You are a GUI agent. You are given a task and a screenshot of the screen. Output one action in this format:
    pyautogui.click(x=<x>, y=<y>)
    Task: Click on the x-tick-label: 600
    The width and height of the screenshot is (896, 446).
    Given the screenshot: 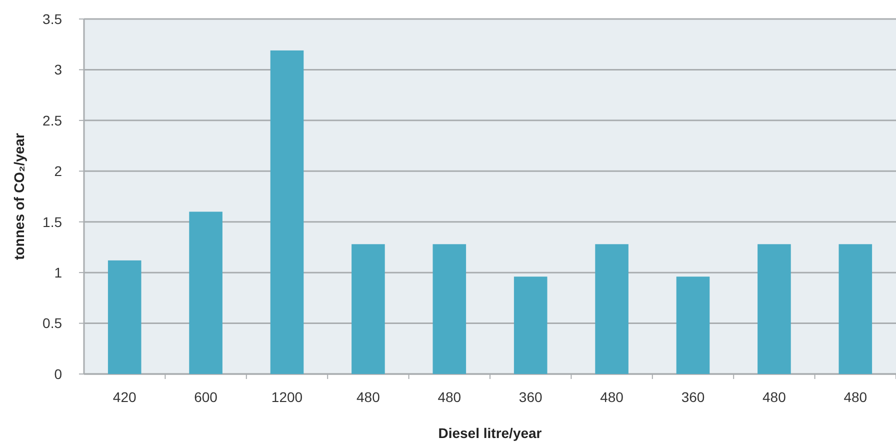 What is the action you would take?
    pyautogui.click(x=206, y=397)
    